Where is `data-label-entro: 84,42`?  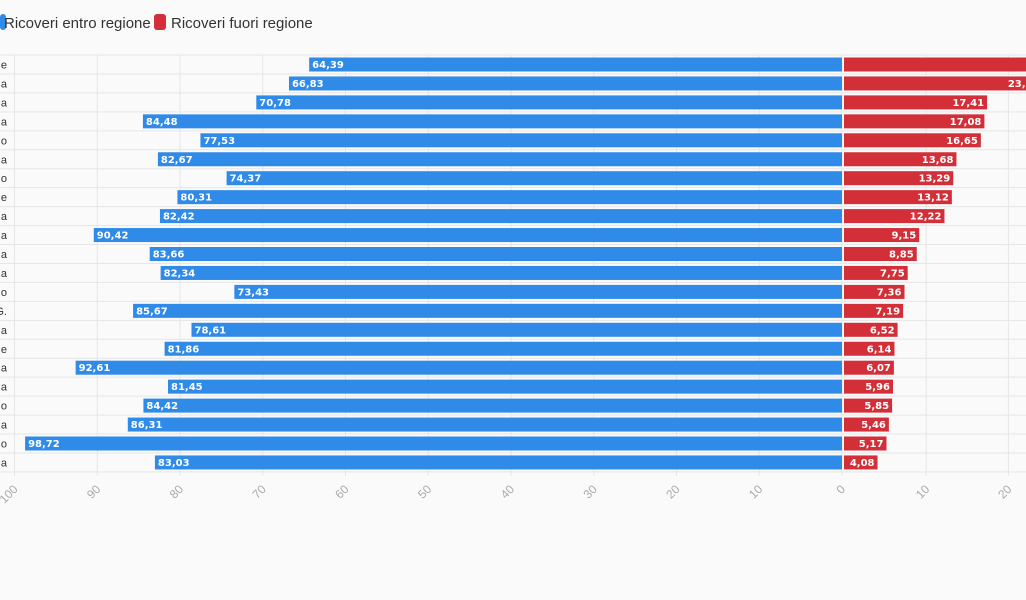
data-label-entro: 84,42 is located at coordinates (162, 406).